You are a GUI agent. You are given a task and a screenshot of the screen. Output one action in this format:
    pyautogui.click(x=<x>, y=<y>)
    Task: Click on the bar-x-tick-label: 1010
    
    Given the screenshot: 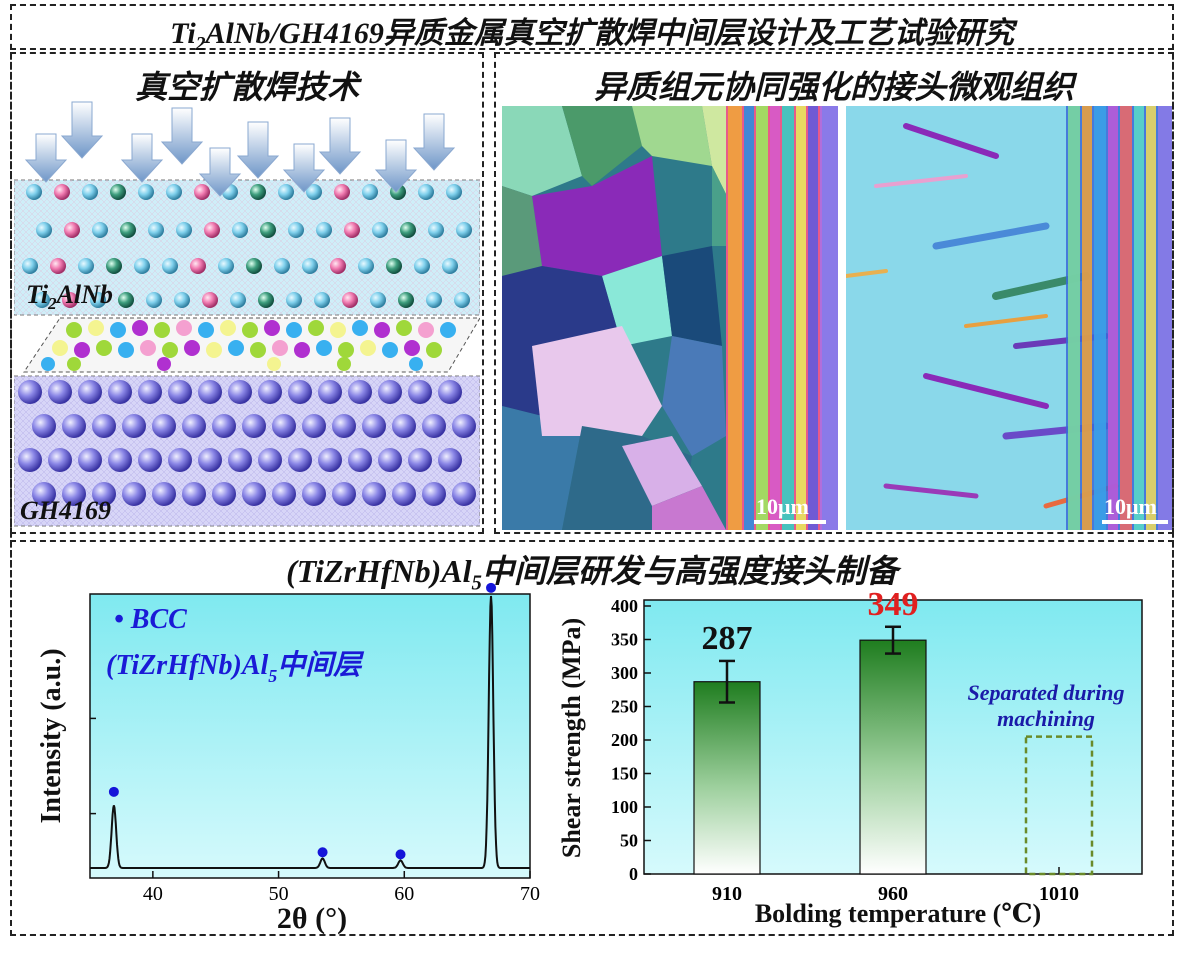 What is the action you would take?
    pyautogui.click(x=1059, y=894)
    